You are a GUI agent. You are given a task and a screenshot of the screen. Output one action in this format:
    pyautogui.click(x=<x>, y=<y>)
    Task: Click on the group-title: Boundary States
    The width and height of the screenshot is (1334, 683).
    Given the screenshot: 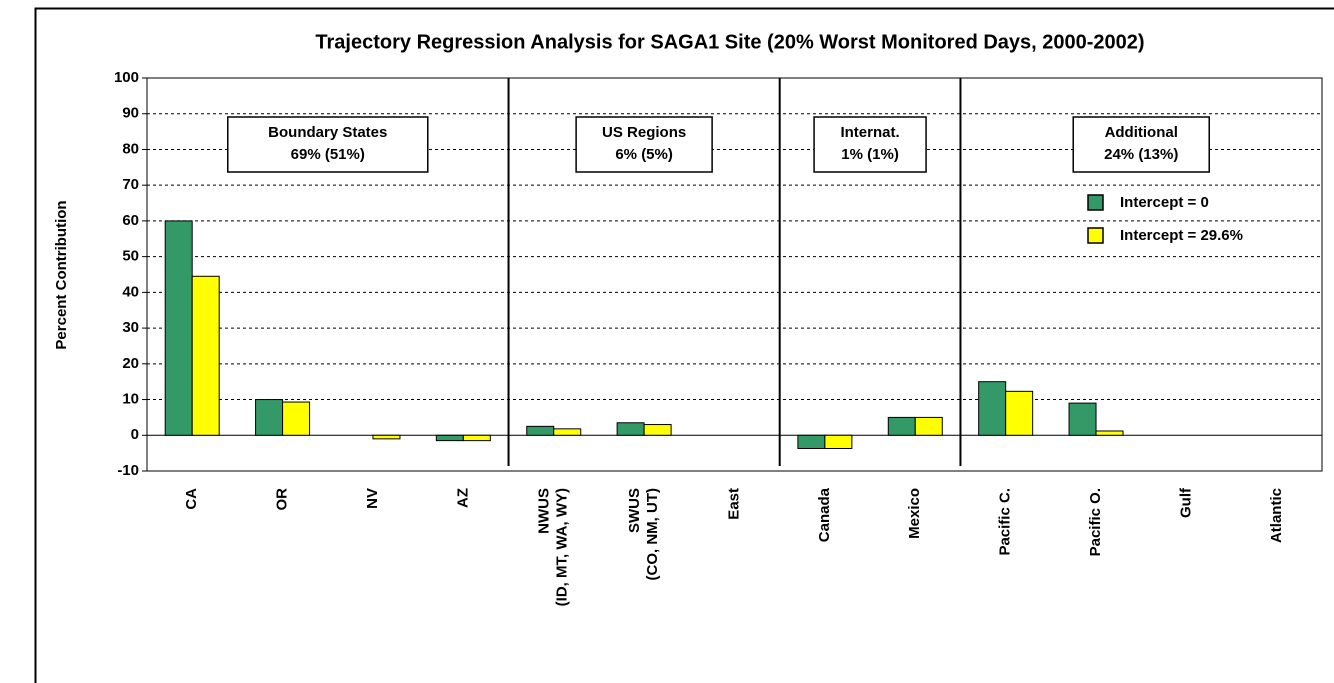 What is the action you would take?
    pyautogui.click(x=327, y=132)
    